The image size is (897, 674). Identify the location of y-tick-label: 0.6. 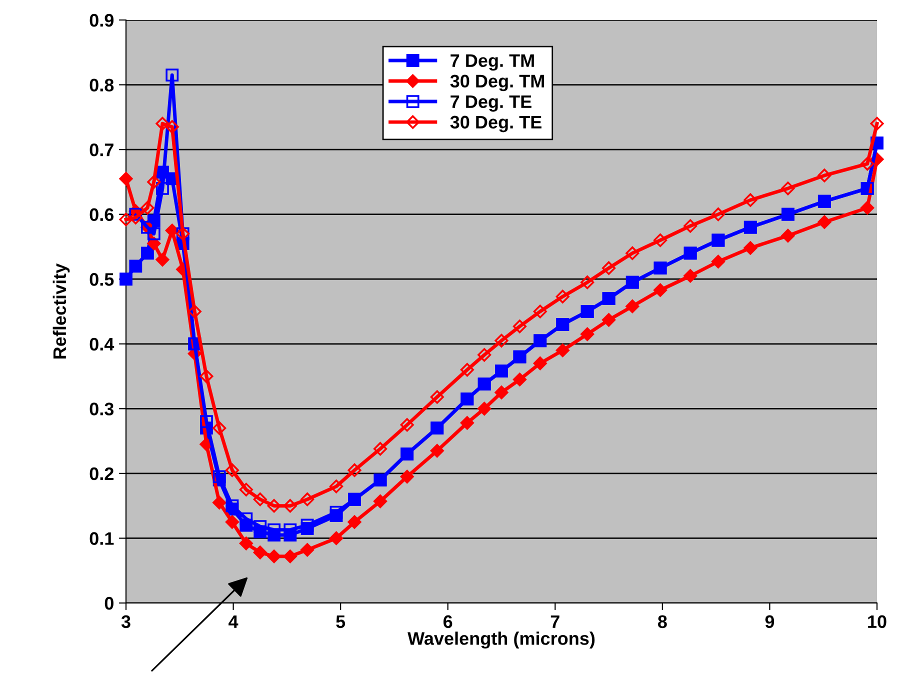
(102, 215).